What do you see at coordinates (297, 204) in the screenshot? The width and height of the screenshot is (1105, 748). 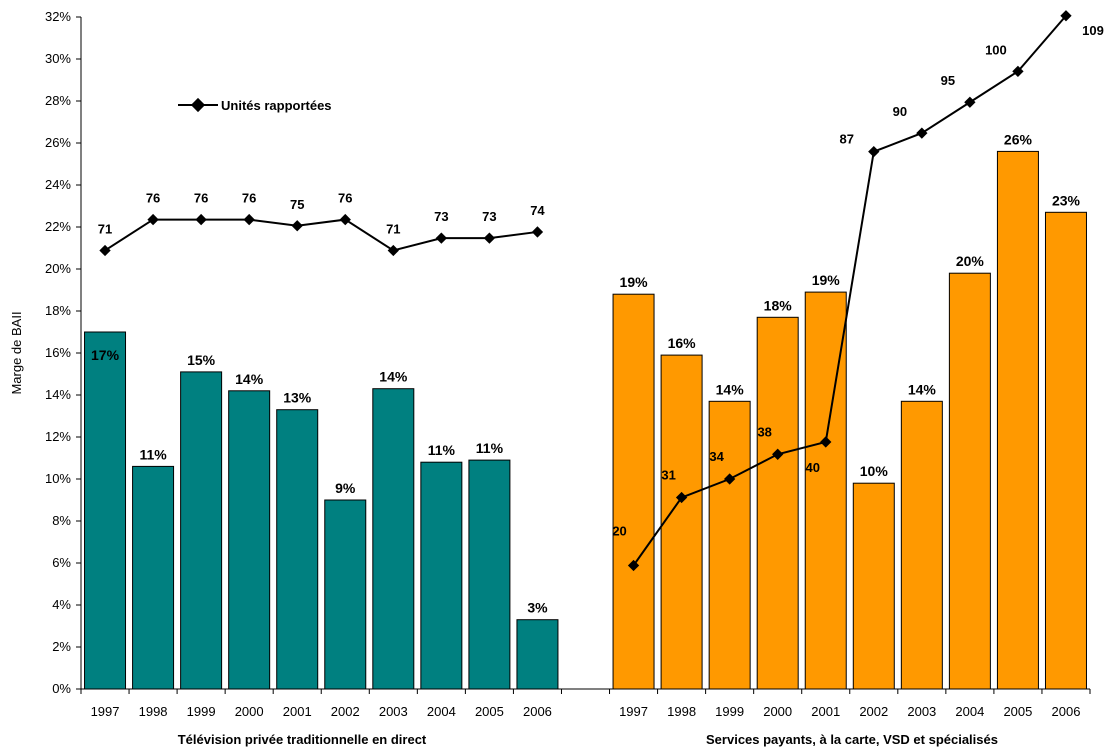 I see `units-label: 75` at bounding box center [297, 204].